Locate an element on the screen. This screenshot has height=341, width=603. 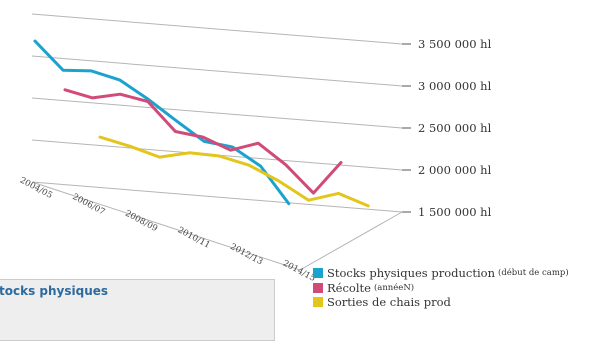
legend-note: (annéeN) is located at coordinates (394, 287).